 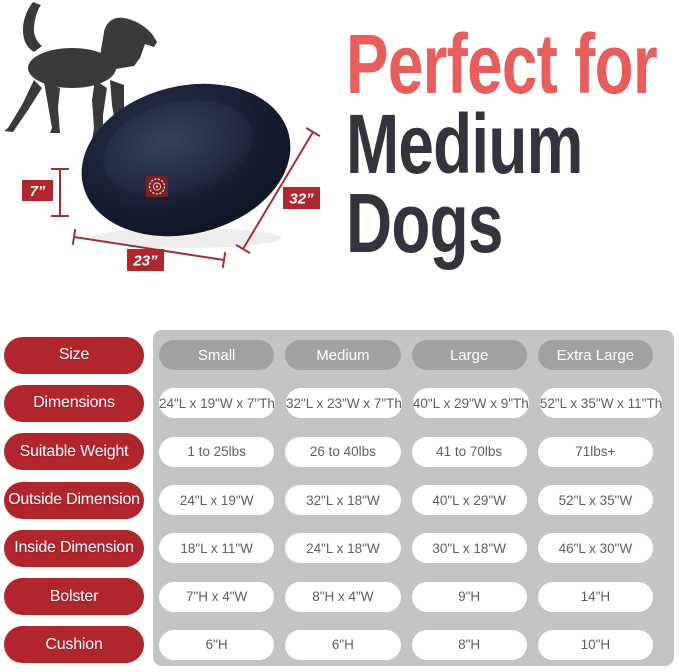 I want to click on height-label: 7”, so click(x=38, y=191).